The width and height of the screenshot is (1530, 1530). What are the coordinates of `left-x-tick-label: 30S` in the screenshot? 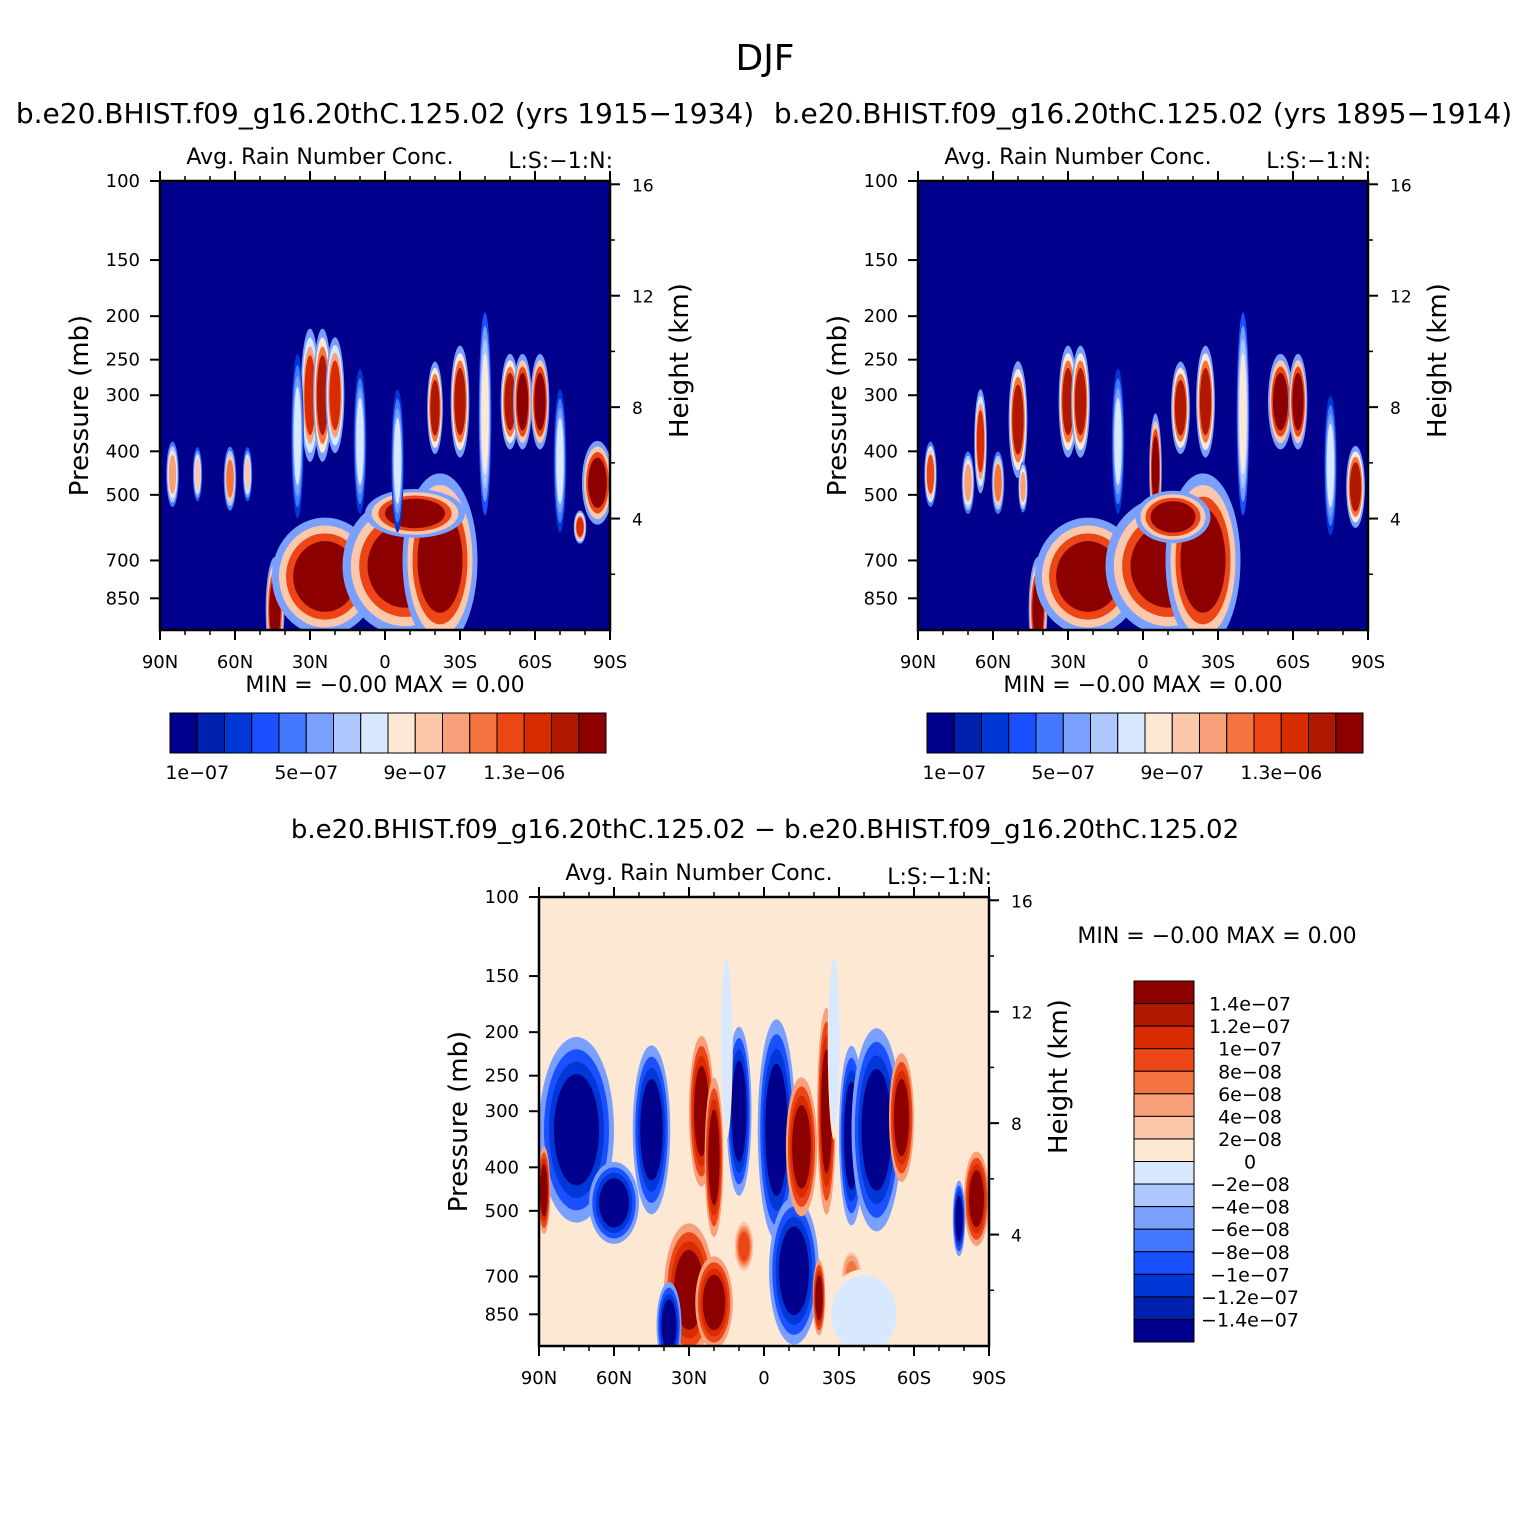 It's located at (460, 662).